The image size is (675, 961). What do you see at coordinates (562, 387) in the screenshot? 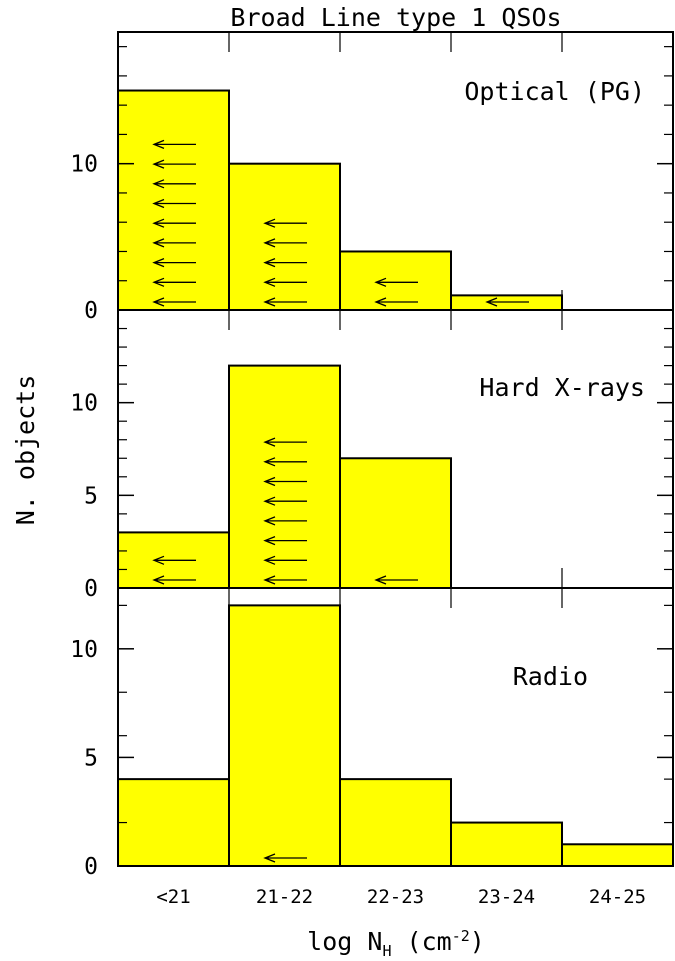
I see `panel-title: Hard X-rays` at bounding box center [562, 387].